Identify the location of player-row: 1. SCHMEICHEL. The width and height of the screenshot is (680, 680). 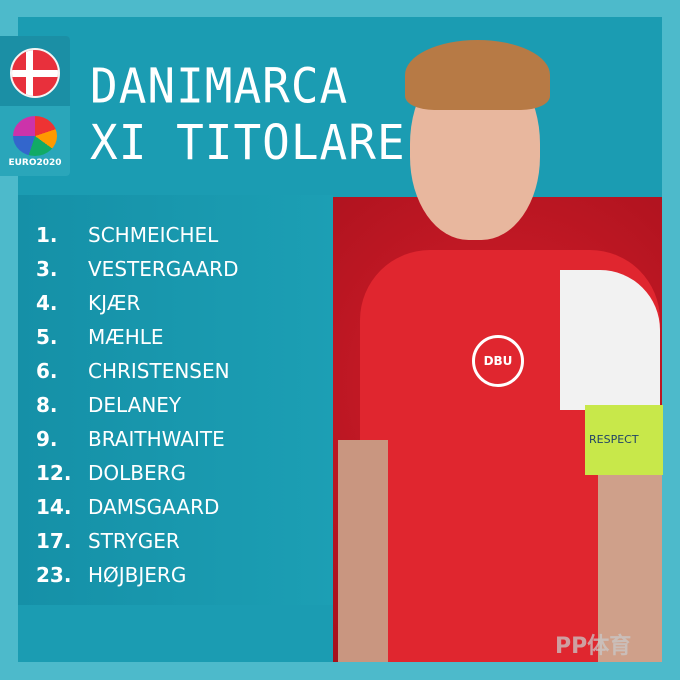
(137, 235).